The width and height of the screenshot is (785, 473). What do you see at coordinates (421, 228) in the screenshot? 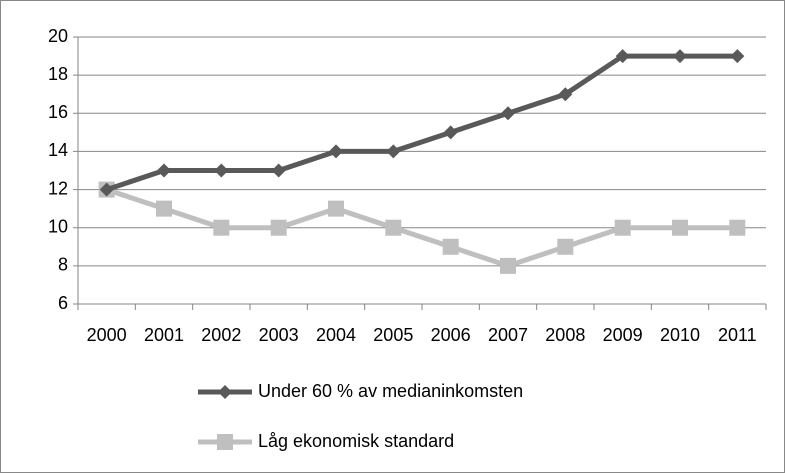
I see `series-line` at bounding box center [421, 228].